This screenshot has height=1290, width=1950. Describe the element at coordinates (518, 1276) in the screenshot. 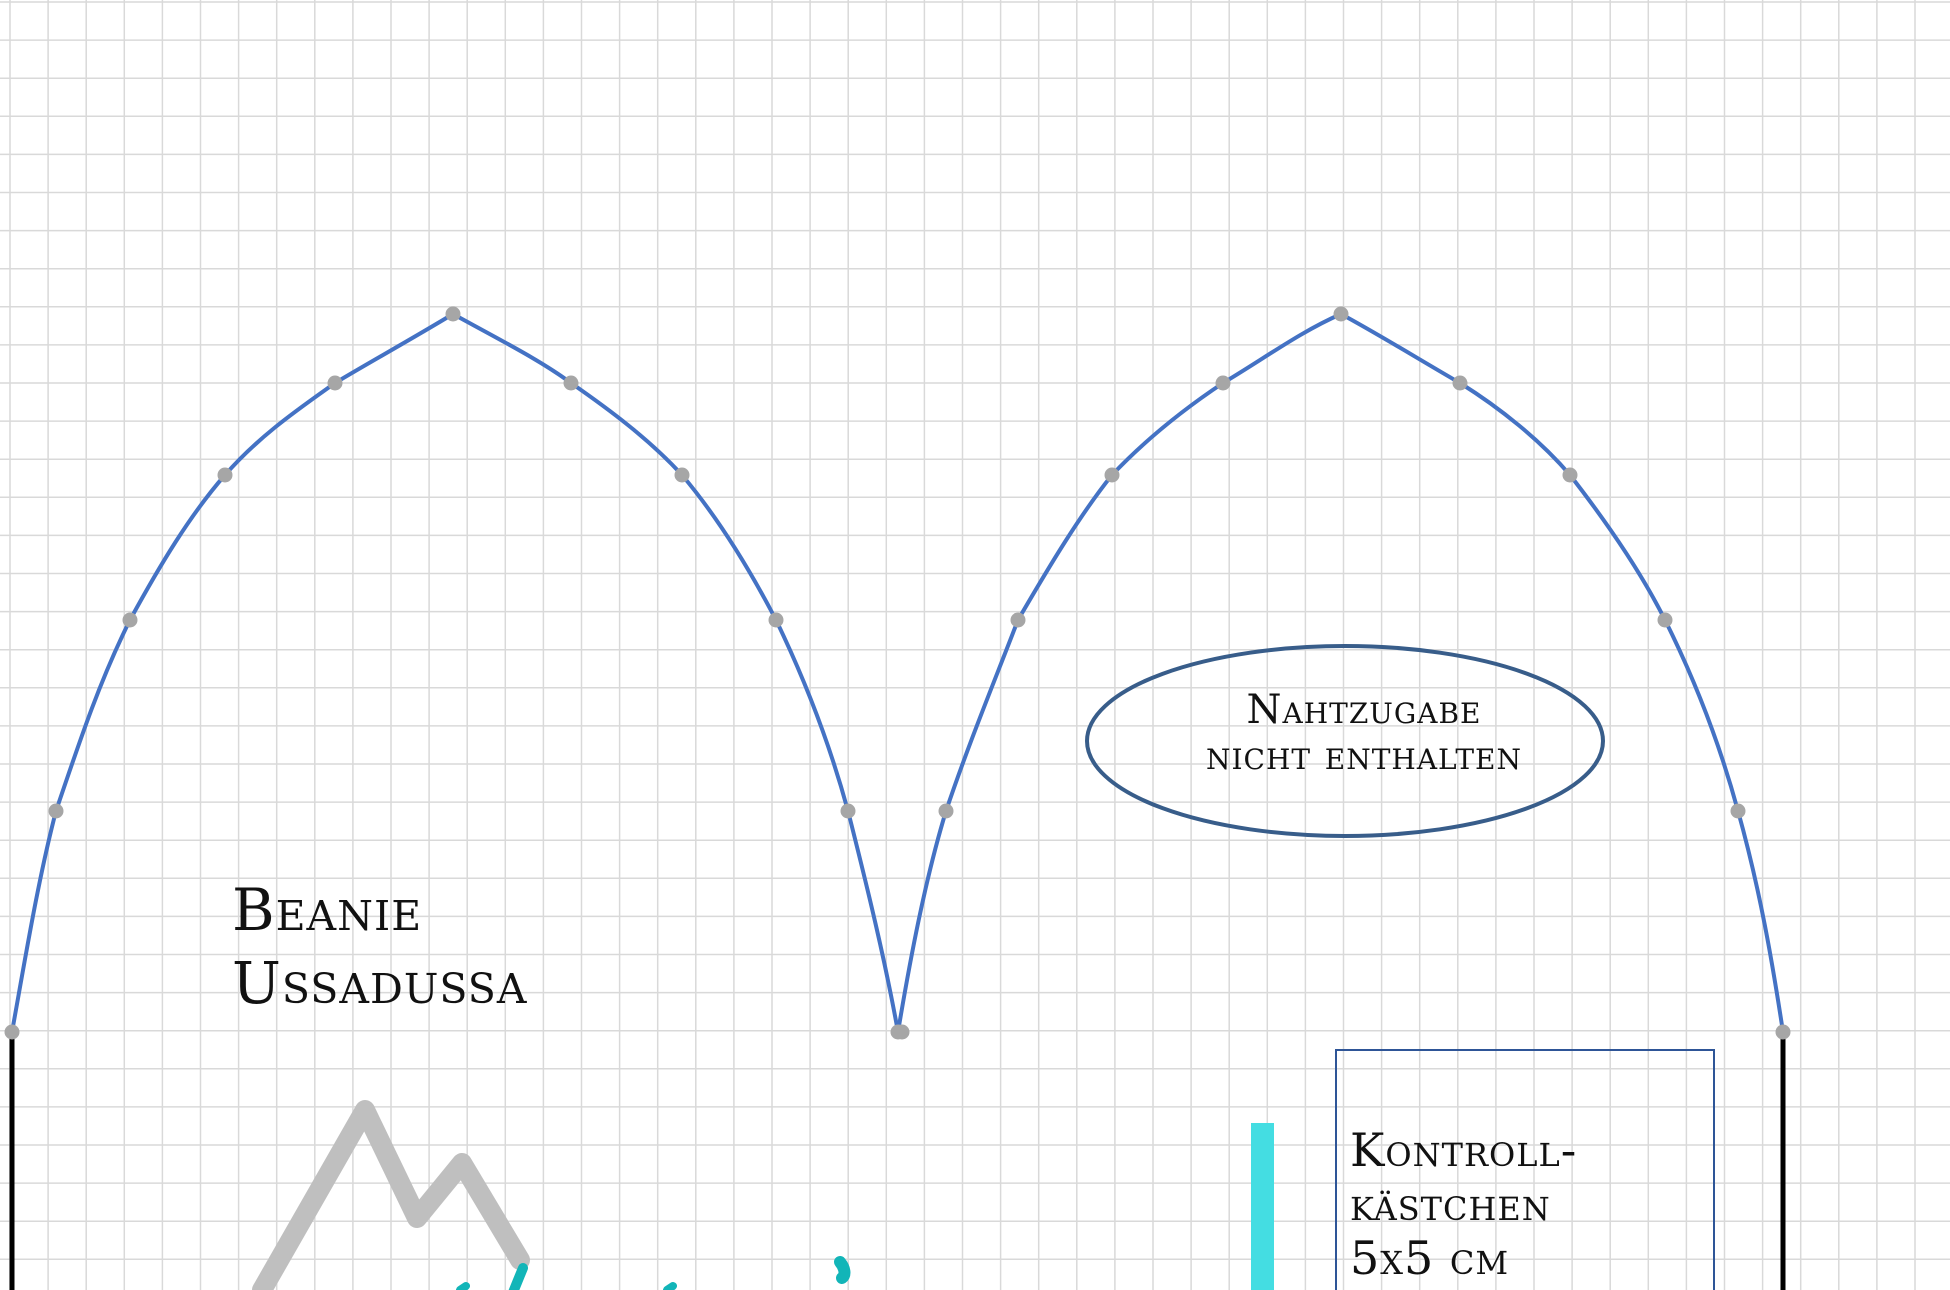

I see `logo-script-icon` at that location.